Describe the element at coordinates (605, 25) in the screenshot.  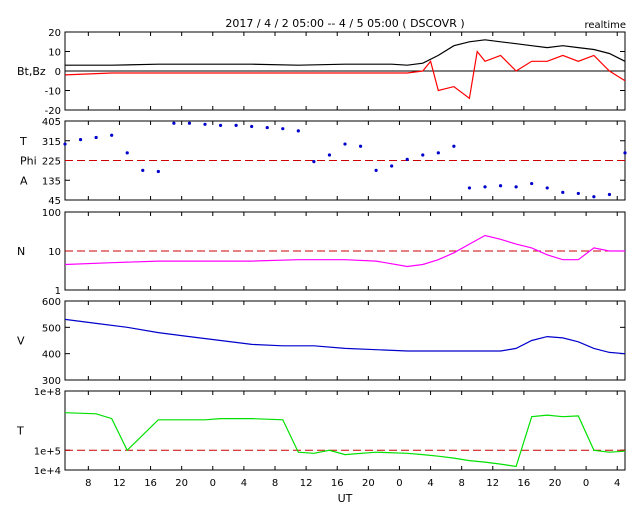
I see `realtime-label: realtime` at that location.